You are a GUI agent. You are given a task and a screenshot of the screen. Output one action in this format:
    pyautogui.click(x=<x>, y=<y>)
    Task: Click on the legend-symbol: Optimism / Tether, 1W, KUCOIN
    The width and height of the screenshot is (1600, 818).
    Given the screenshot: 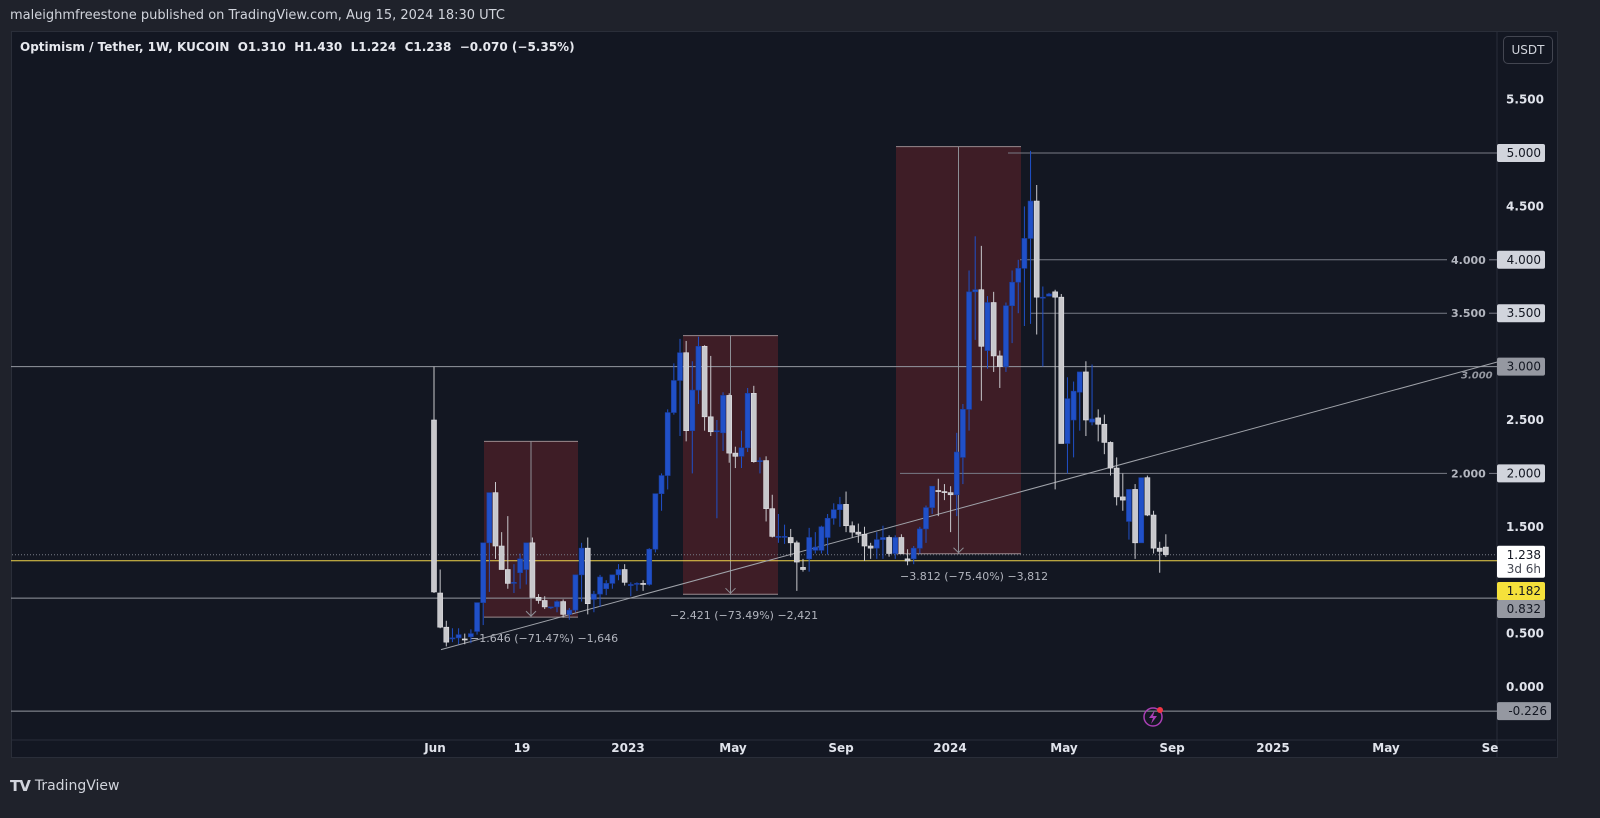 What is the action you would take?
    pyautogui.click(x=125, y=47)
    